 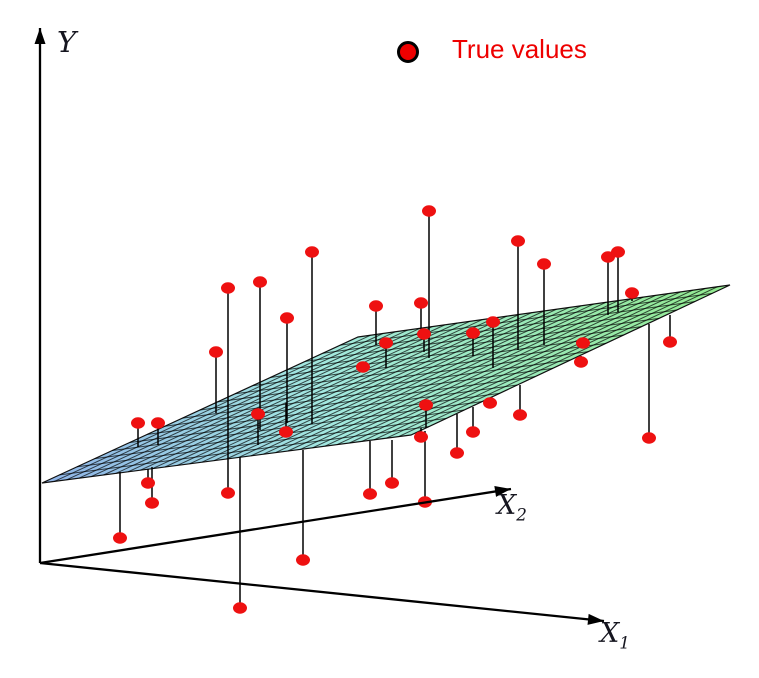 What do you see at coordinates (507, 505) in the screenshot?
I see `x2-axis-label-main: X` at bounding box center [507, 505].